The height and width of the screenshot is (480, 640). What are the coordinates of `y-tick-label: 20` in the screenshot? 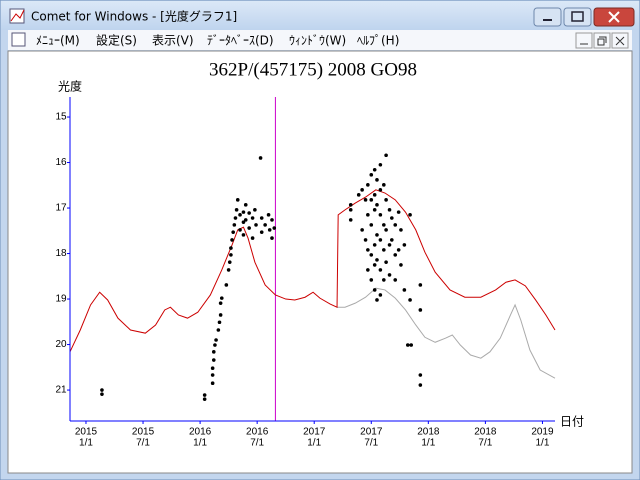 It's located at (61, 344).